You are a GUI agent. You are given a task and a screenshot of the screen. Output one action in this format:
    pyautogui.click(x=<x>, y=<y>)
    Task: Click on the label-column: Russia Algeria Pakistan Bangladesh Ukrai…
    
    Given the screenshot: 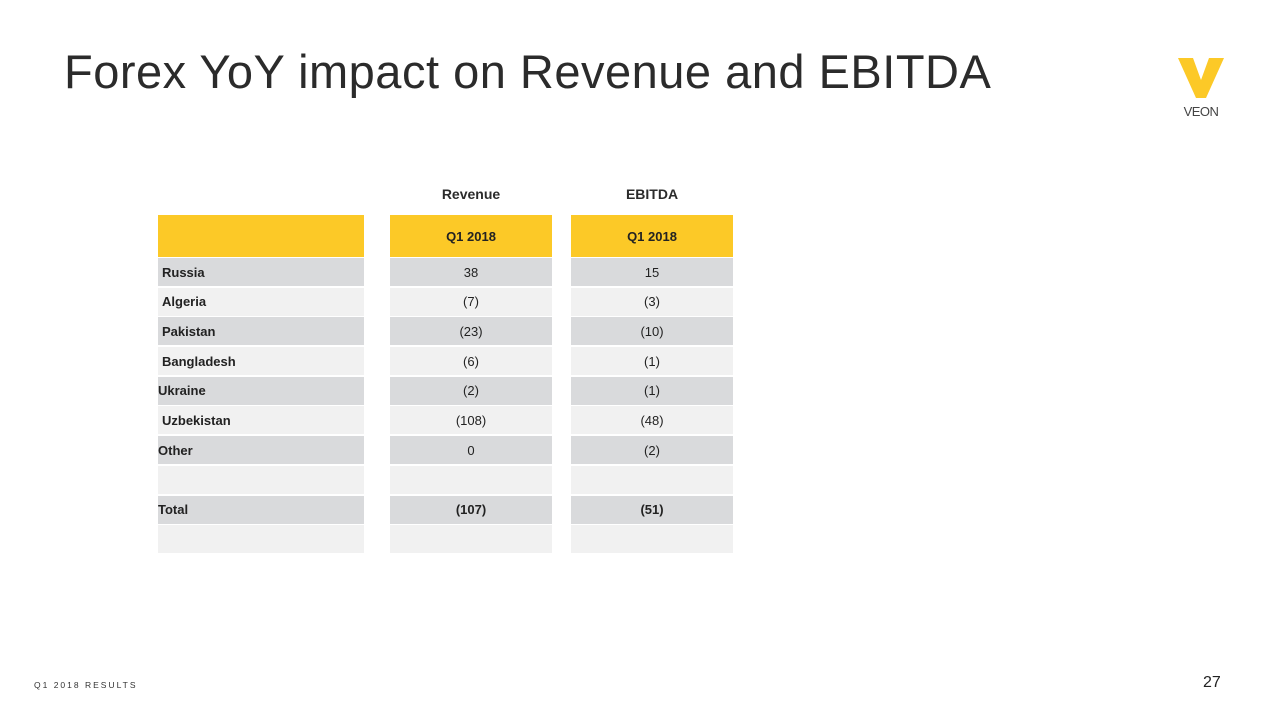 What is the action you would take?
    pyautogui.click(x=261, y=385)
    